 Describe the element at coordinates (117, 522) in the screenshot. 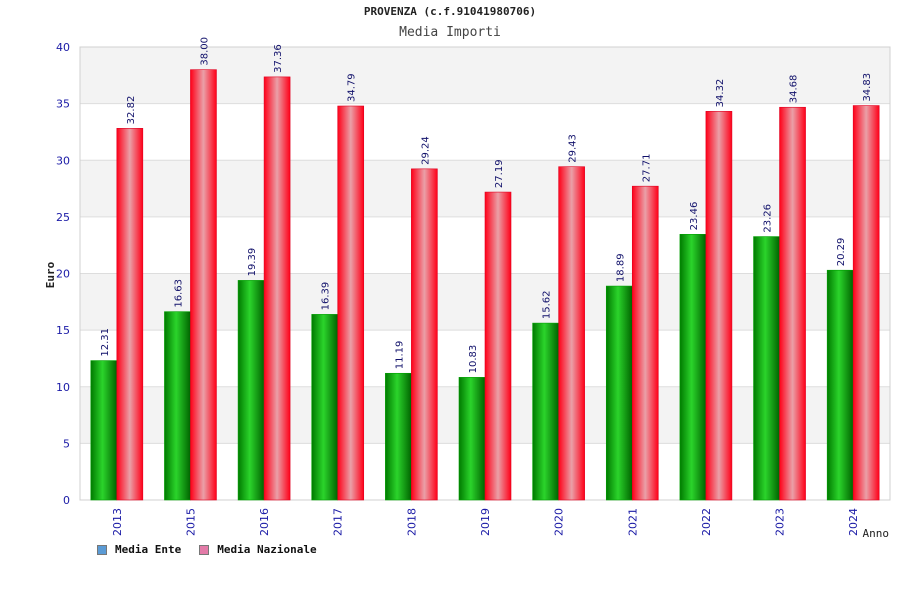

I see `x-tick-label: 2013` at that location.